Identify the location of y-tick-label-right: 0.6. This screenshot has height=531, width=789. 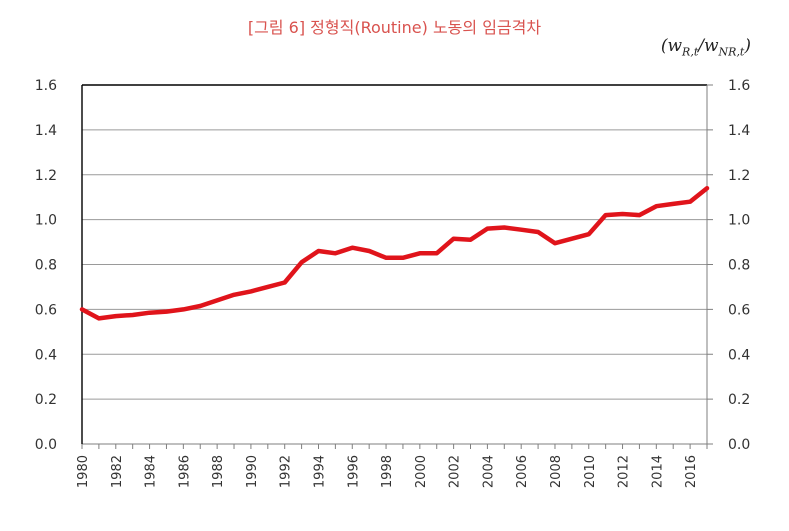
(739, 310).